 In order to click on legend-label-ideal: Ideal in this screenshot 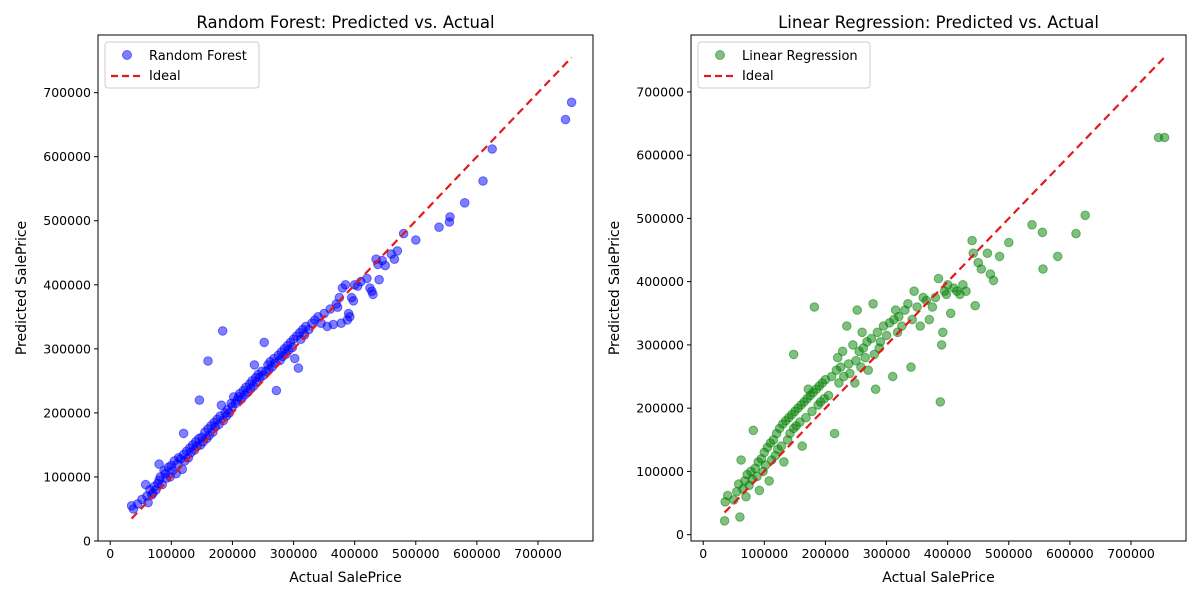, I will do `click(165, 76)`.